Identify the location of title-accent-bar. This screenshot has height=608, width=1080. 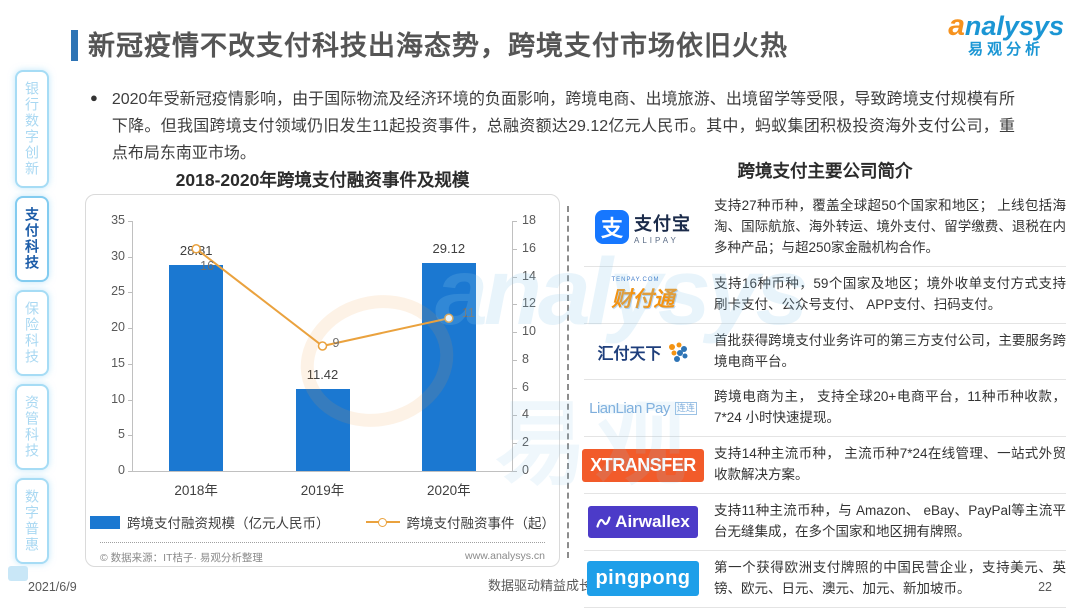
(74, 45).